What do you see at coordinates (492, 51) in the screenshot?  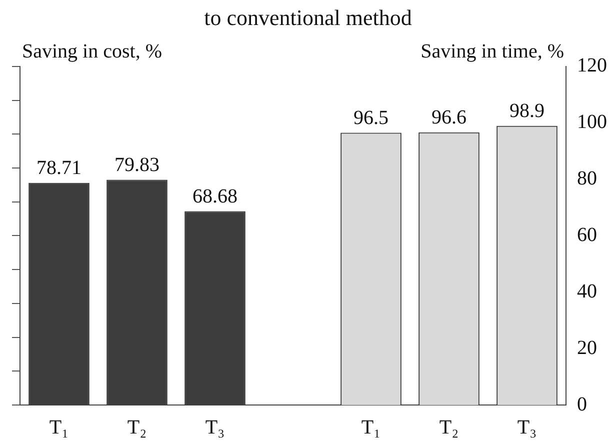 I see `y2-axis-title: Saving in time, %` at bounding box center [492, 51].